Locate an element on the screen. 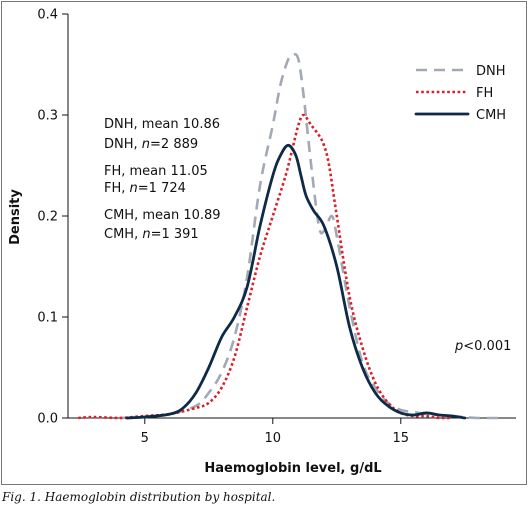 The height and width of the screenshot is (508, 529). fh-n-annotation: FH, n=1 724 is located at coordinates (145, 188).